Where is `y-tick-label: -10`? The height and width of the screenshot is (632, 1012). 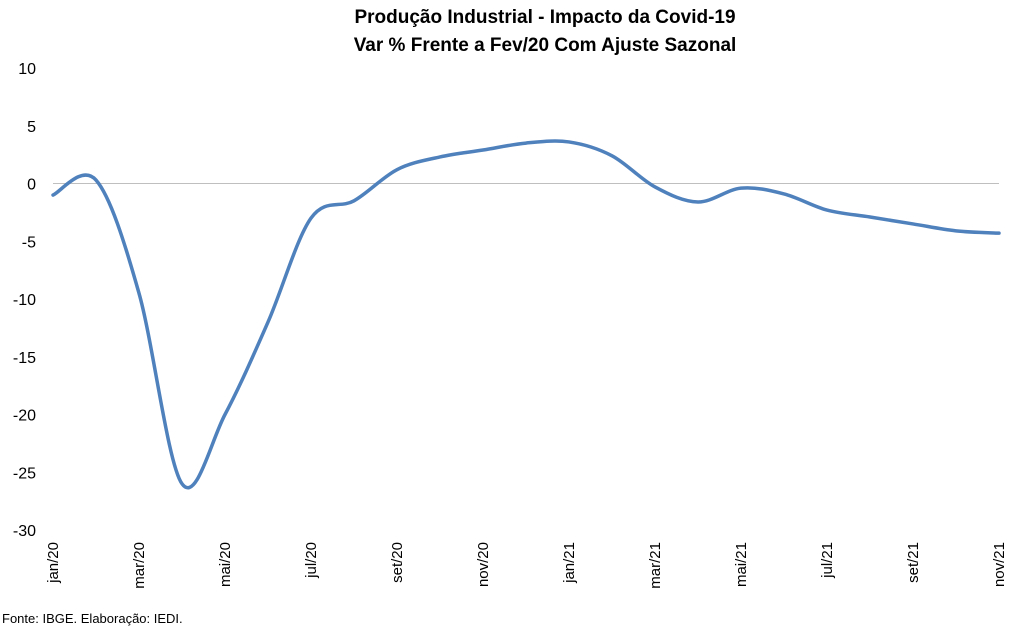
y-tick-label: -10 is located at coordinates (24, 300).